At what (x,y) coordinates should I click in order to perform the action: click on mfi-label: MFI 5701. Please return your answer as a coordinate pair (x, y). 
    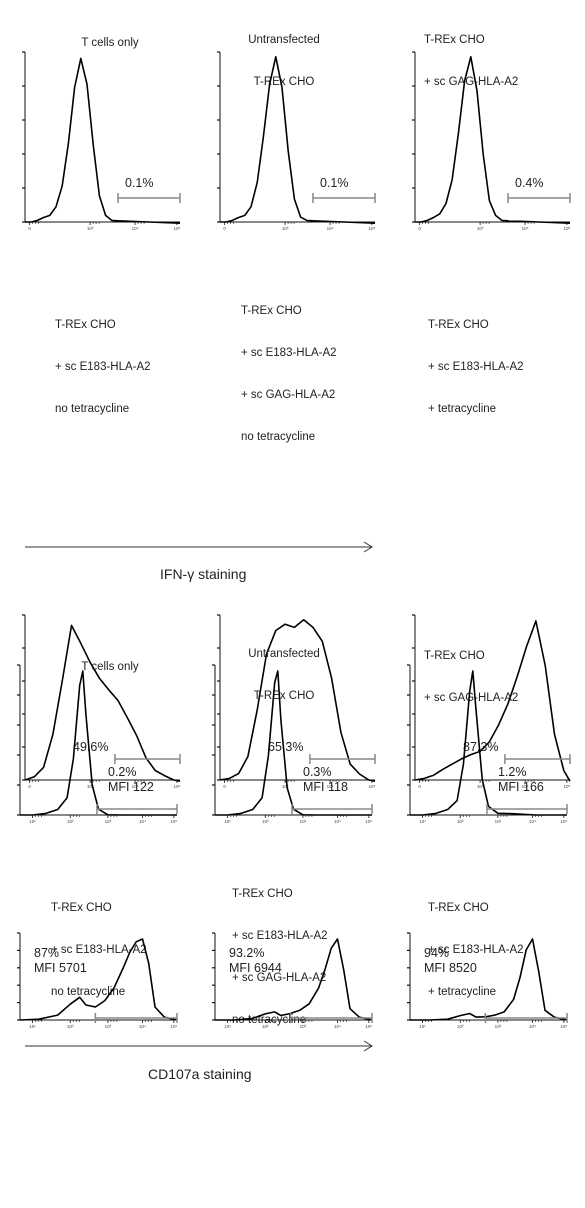
    Looking at the image, I should click on (60, 968).